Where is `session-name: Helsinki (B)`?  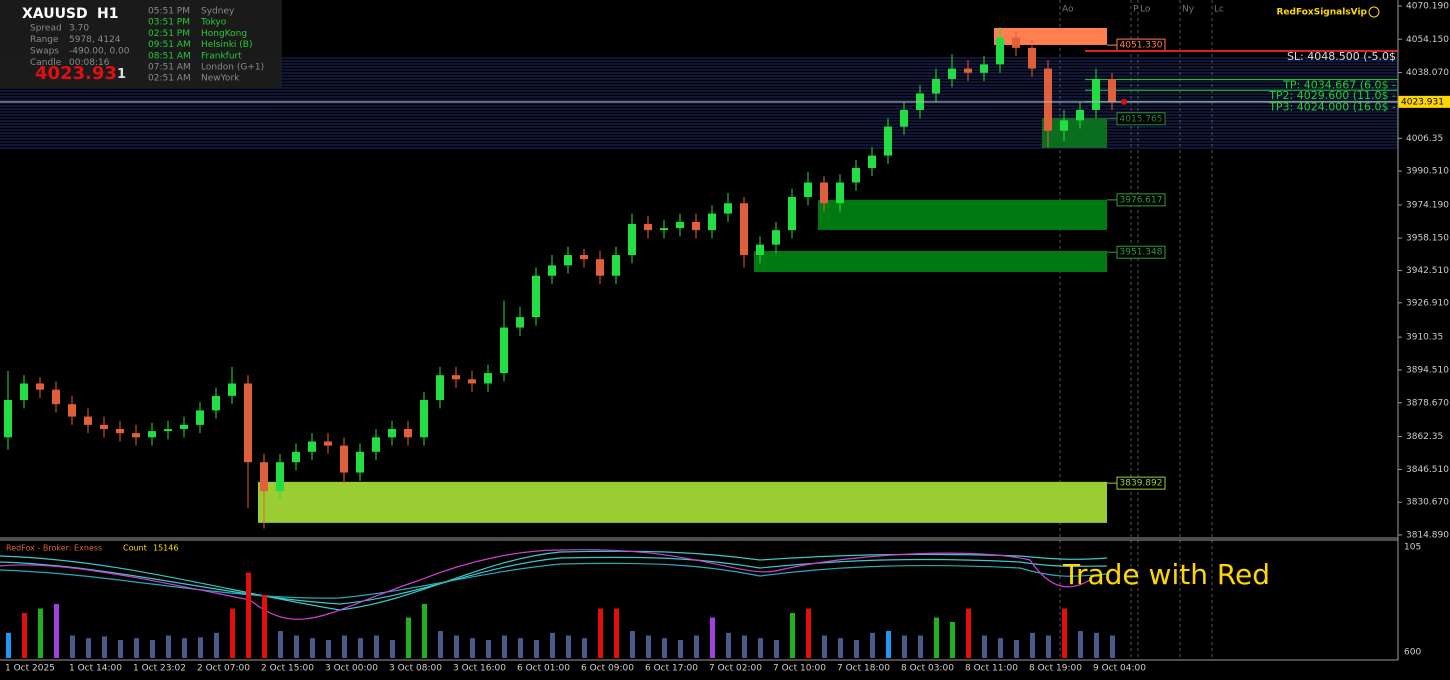 session-name: Helsinki (B) is located at coordinates (226, 45).